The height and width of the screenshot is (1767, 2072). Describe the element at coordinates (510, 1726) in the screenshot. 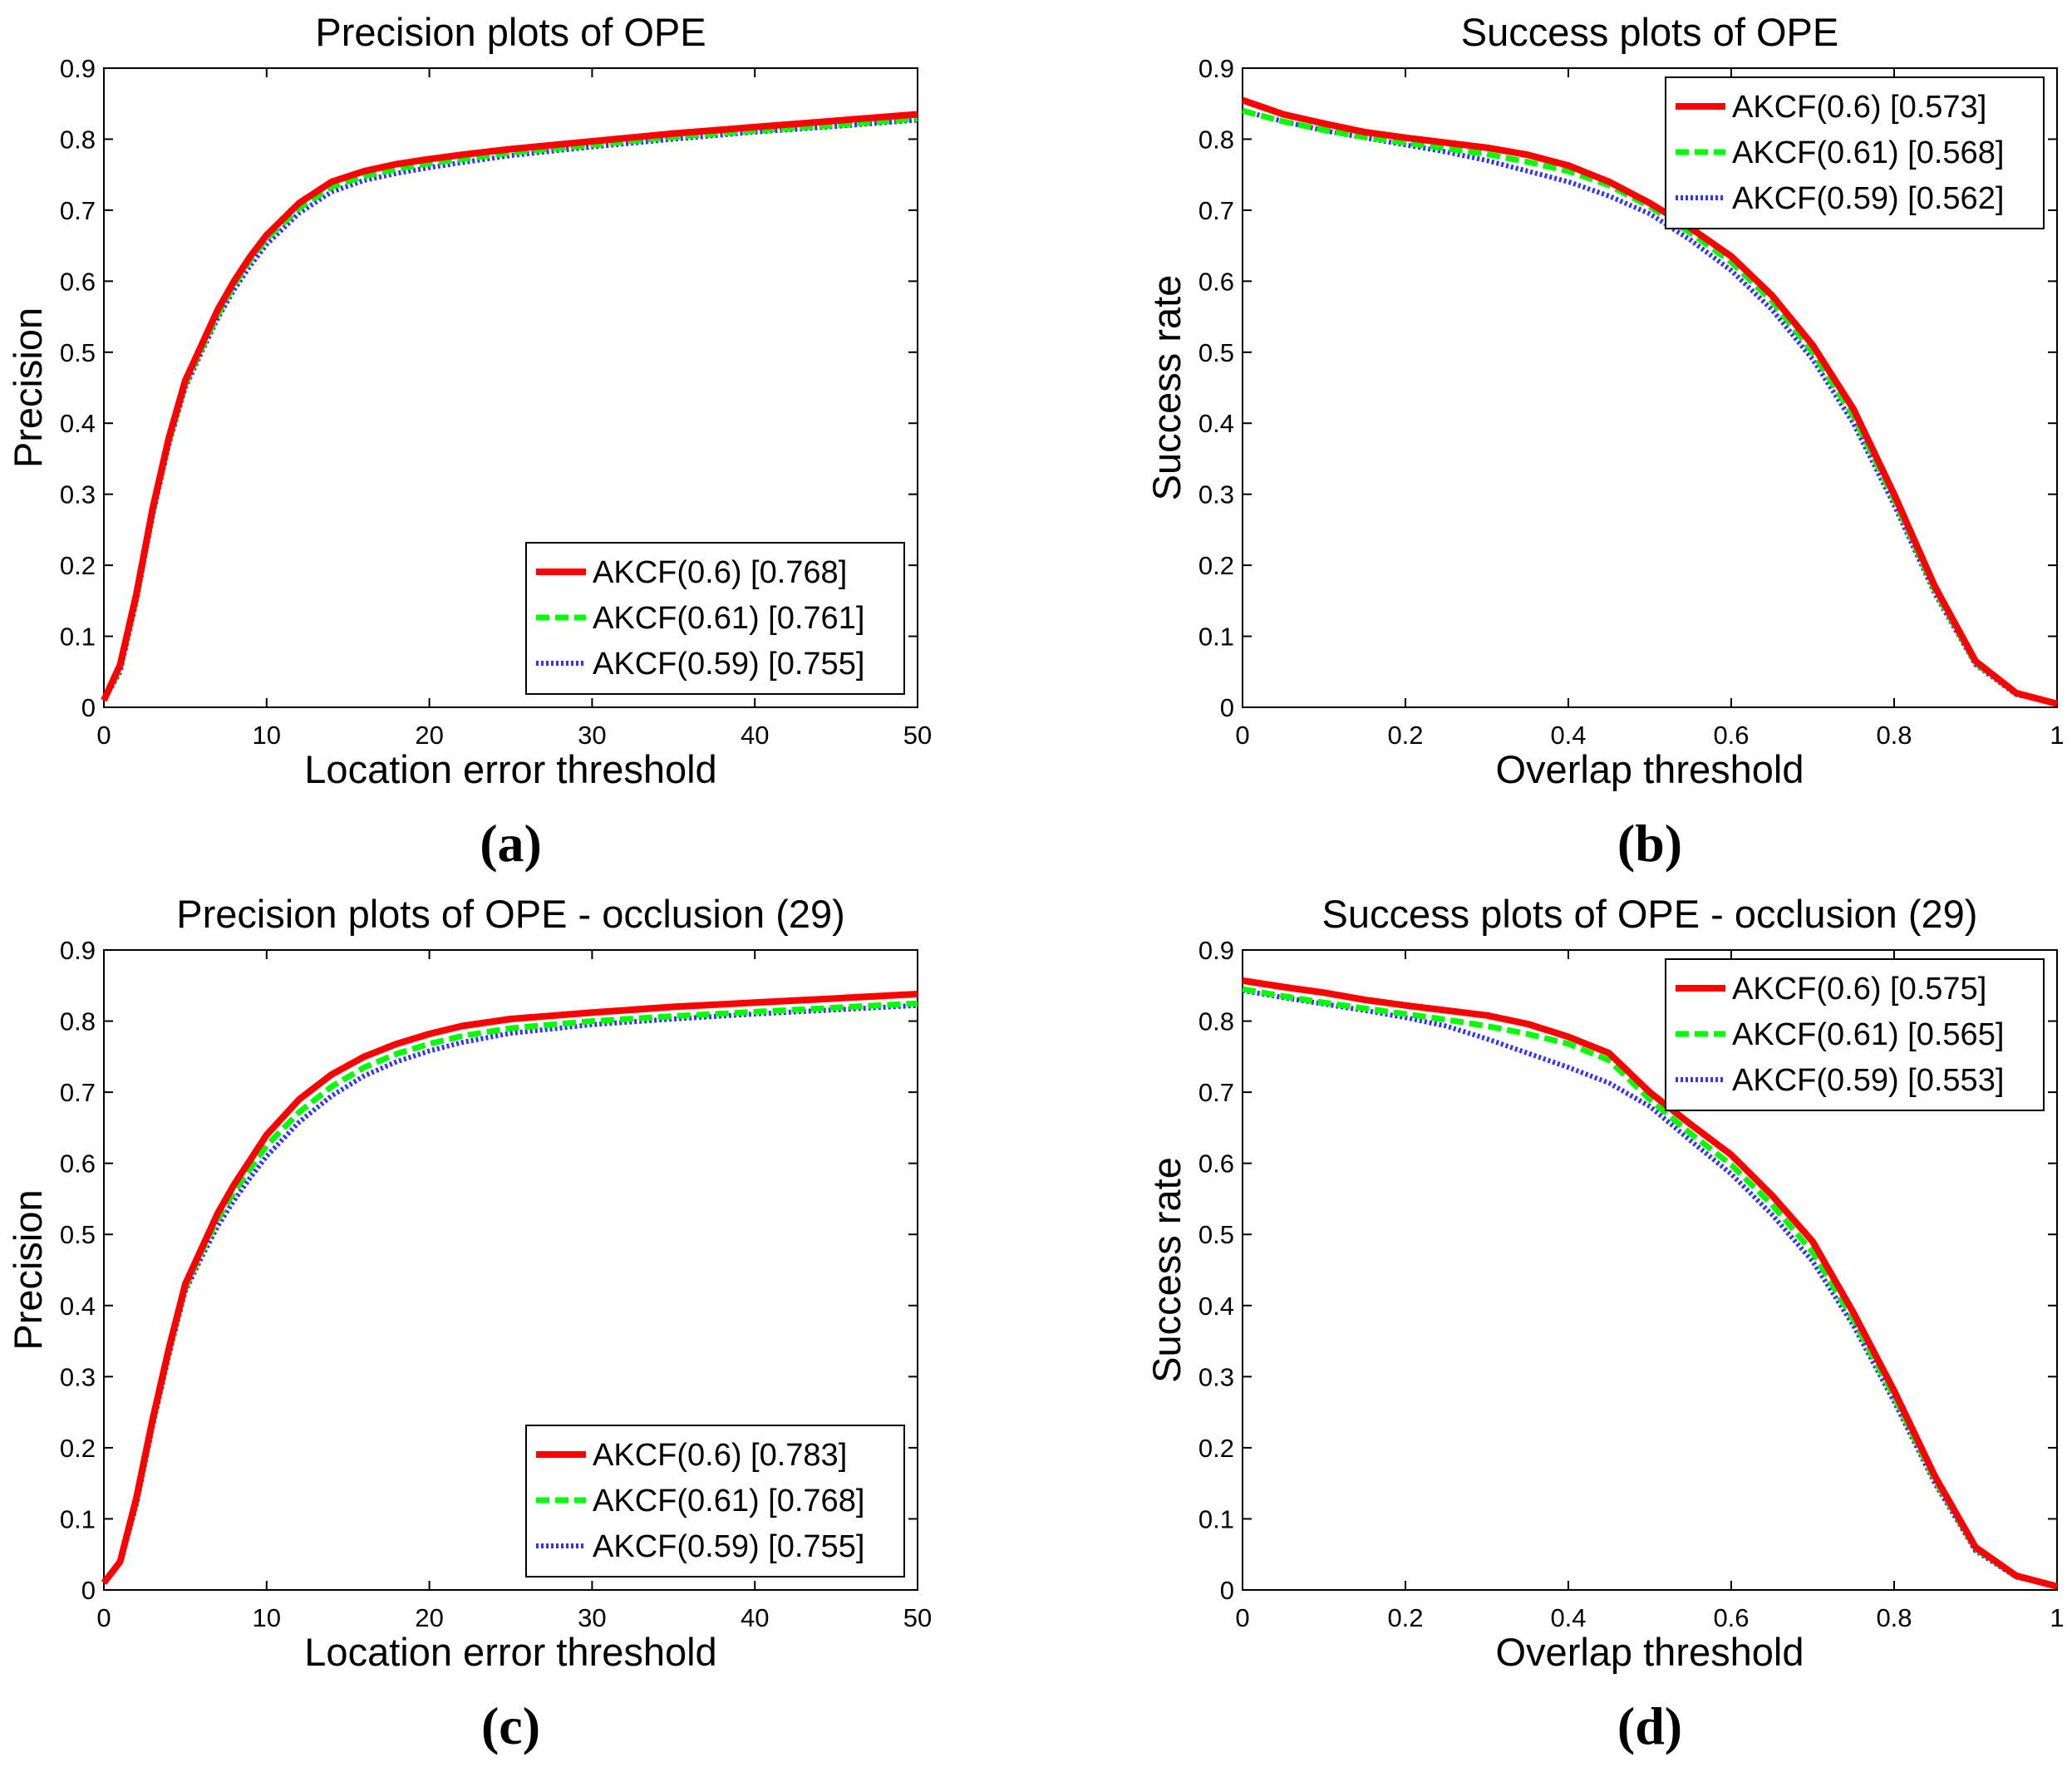

I see `panel-label-c: (c)` at that location.